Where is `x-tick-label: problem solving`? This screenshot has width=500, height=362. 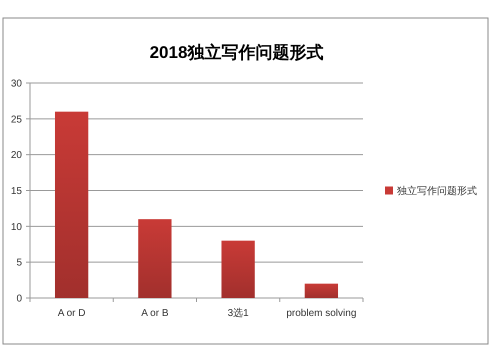
x-tick-label: problem solving is located at coordinates (321, 313).